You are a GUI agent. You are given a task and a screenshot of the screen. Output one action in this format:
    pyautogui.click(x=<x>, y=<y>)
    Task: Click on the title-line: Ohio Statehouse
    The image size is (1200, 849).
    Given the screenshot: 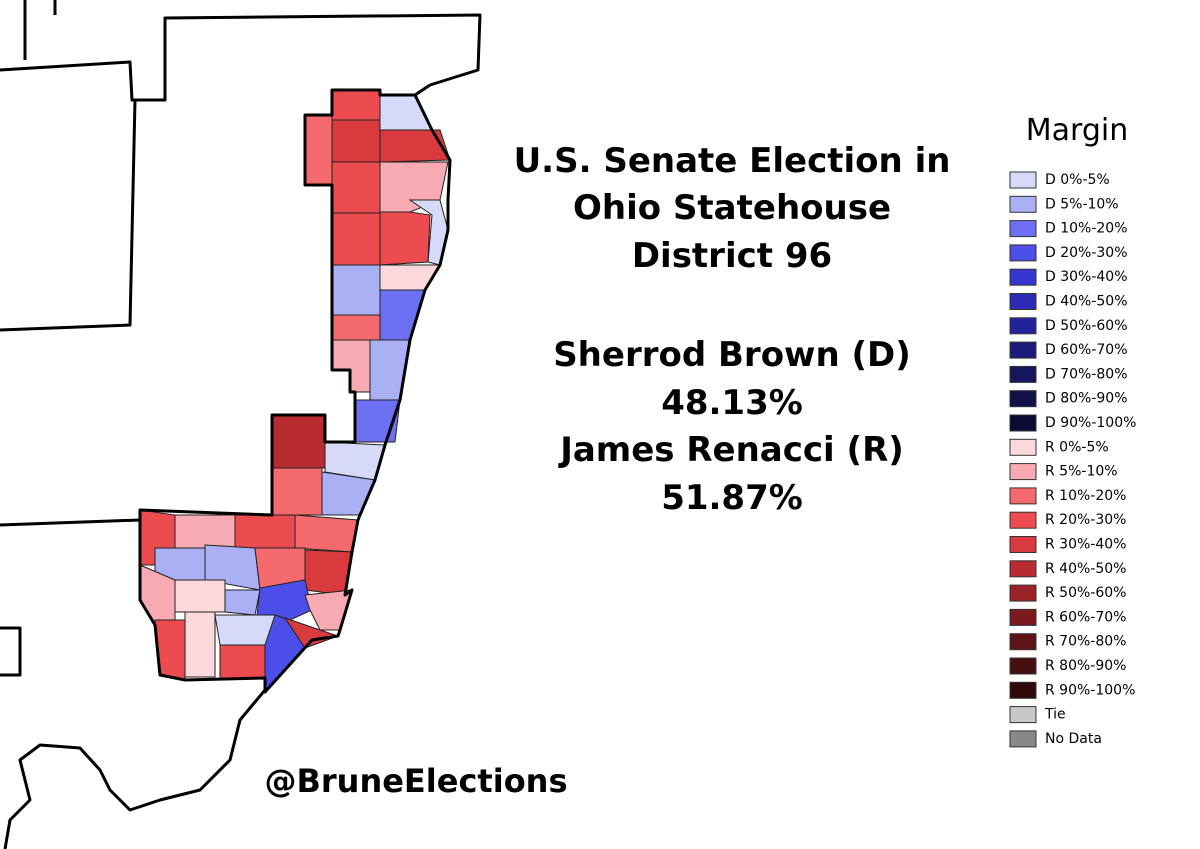 What is the action you would take?
    pyautogui.click(x=732, y=208)
    